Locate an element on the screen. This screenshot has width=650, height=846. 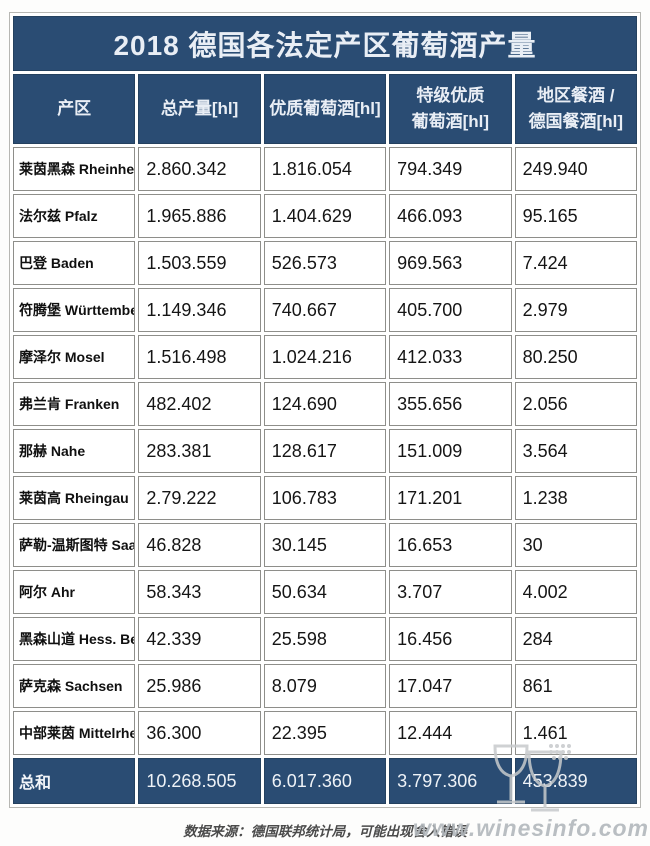
quality-wine-cell: 1.024.216 is located at coordinates (325, 357).